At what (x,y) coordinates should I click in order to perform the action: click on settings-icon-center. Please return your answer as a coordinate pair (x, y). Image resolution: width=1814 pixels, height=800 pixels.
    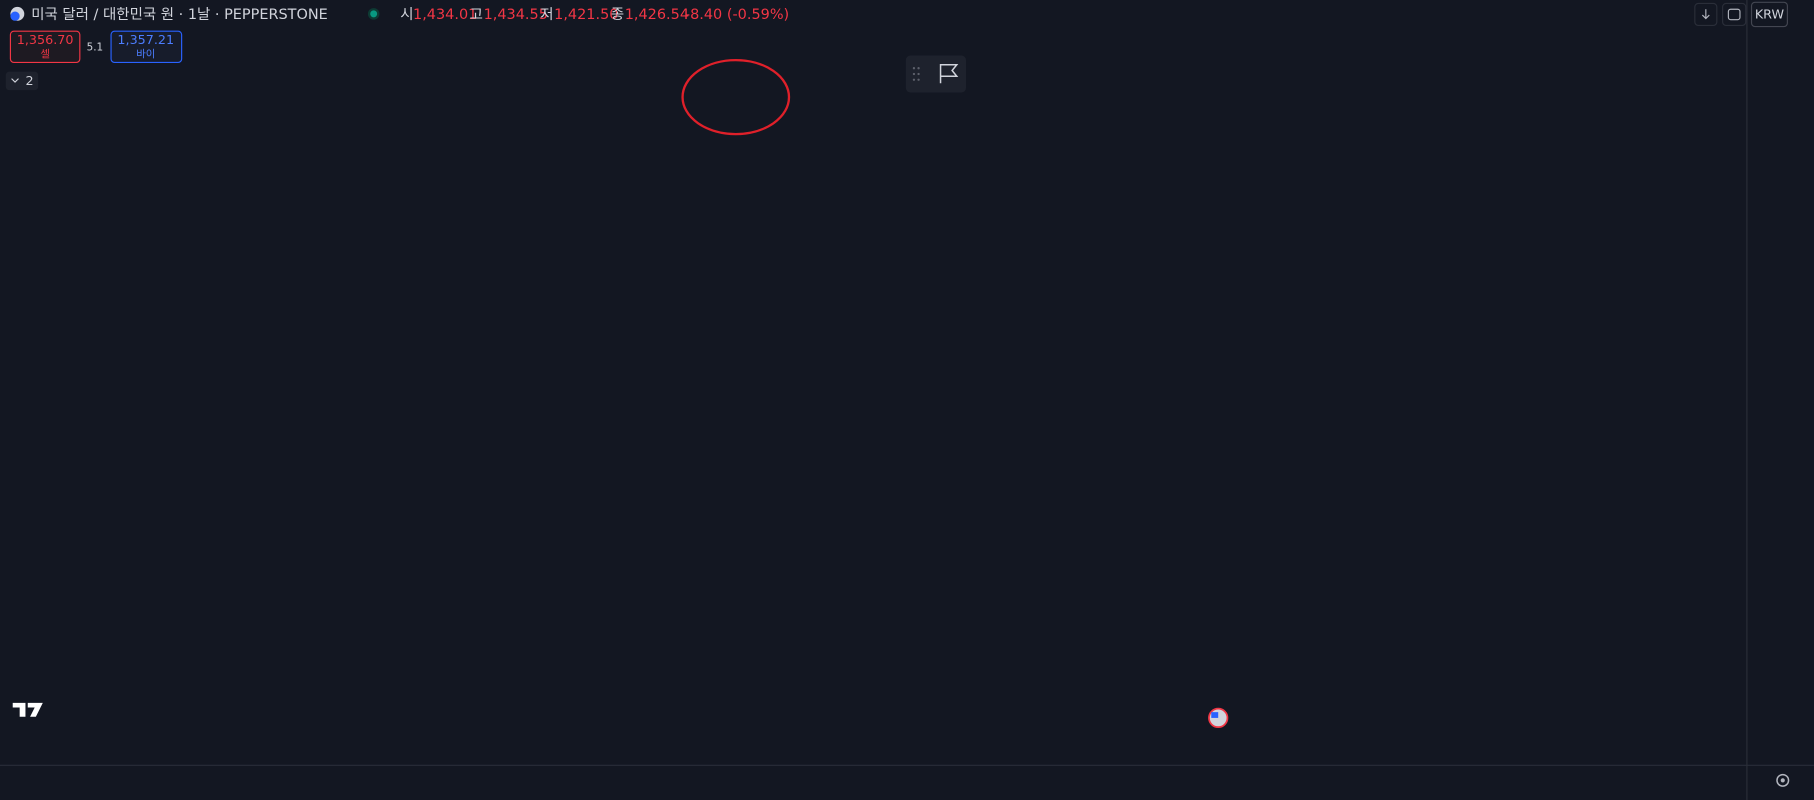
    Looking at the image, I should click on (1782, 780).